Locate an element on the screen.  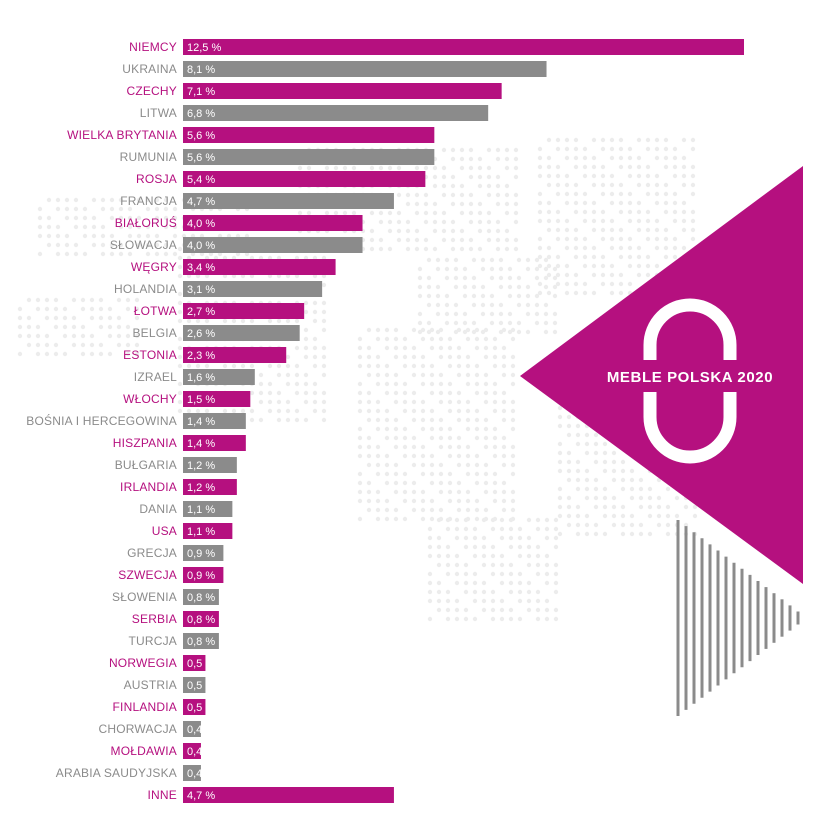
category-label: BOŚNIA I HERCEGOWINA is located at coordinates (101, 420).